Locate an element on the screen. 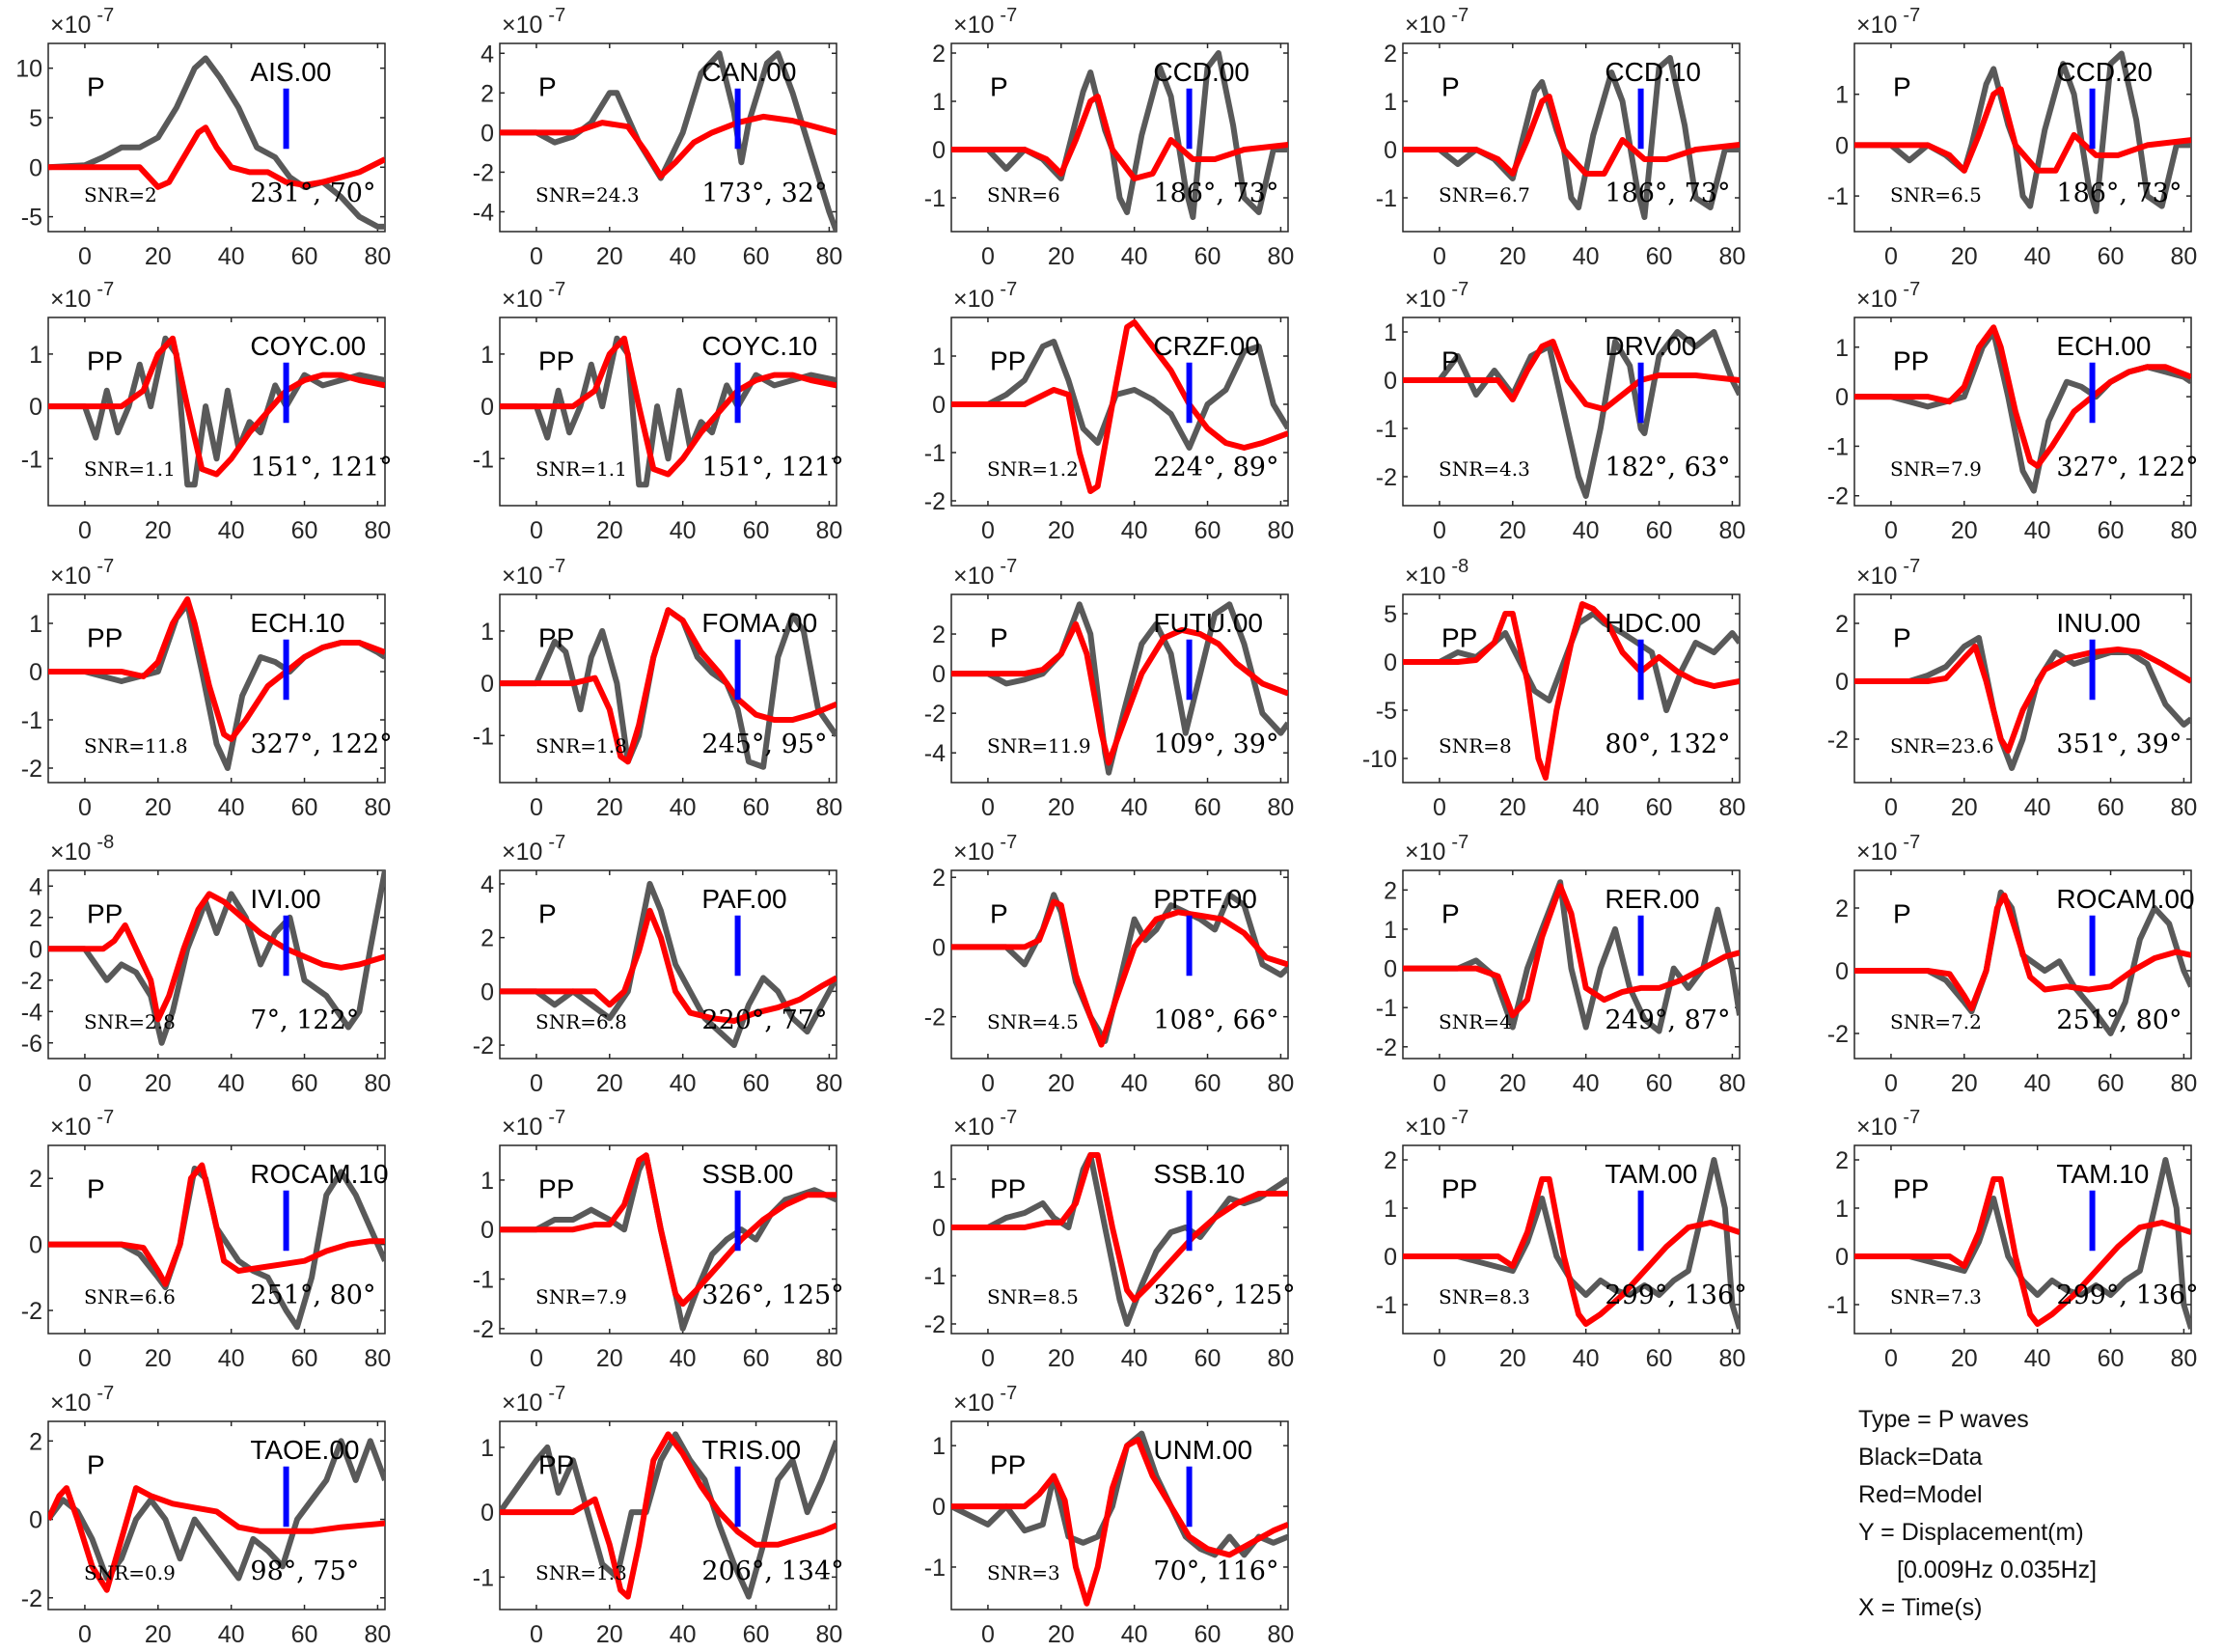  station-label: COYC.10 is located at coordinates (759, 346).